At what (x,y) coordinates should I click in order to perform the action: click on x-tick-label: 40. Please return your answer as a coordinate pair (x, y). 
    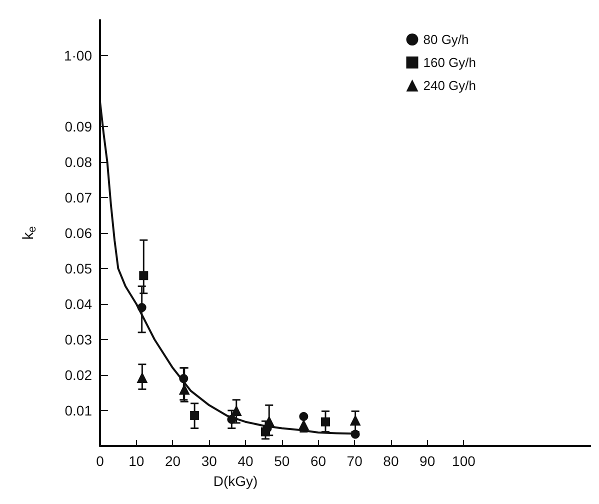
    Looking at the image, I should click on (246, 461).